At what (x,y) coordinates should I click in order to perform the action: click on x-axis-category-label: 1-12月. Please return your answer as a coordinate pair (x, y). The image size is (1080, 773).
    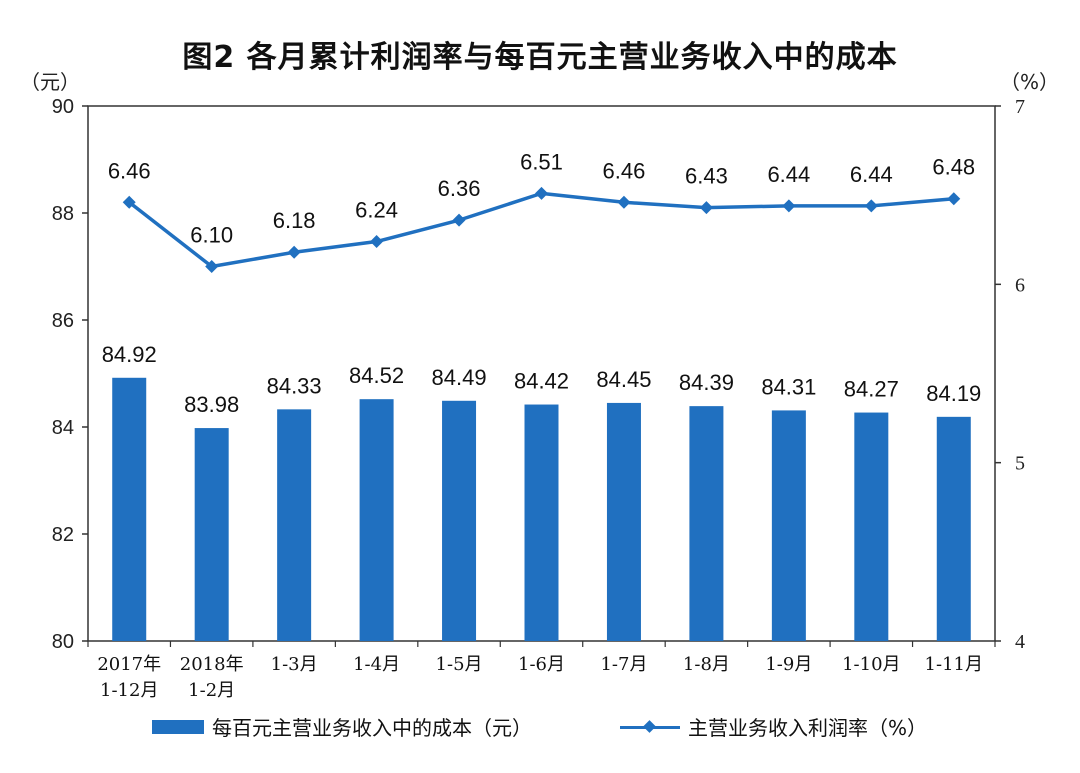
    Looking at the image, I should click on (129, 690).